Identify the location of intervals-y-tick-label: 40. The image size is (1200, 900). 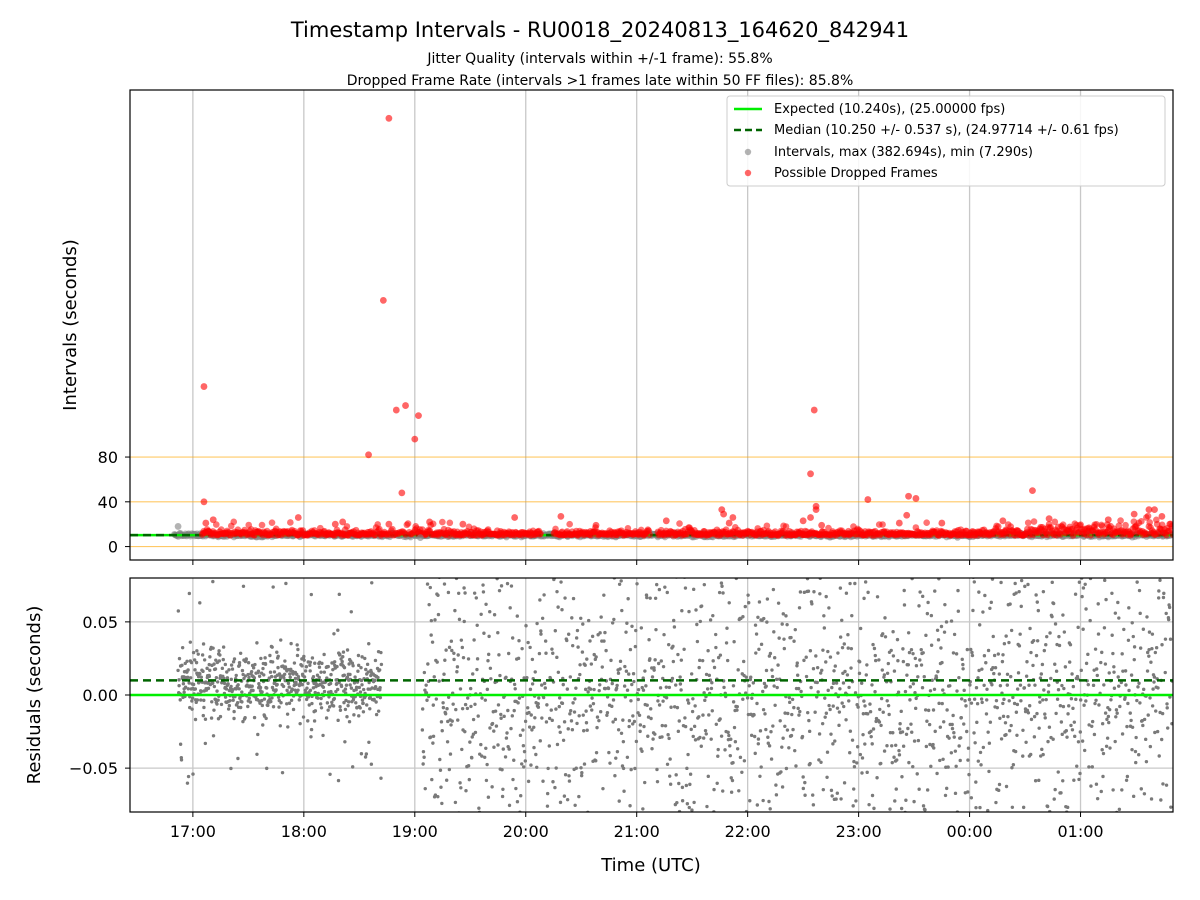
(108, 502).